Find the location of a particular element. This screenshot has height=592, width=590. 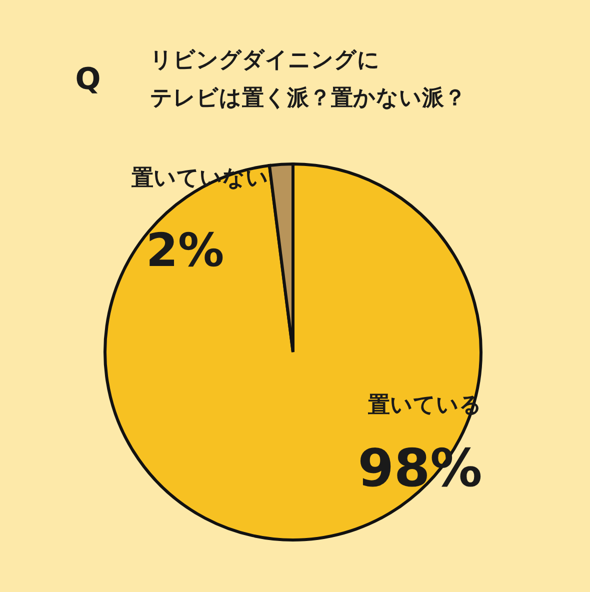

text: Q is located at coordinates (88, 79).